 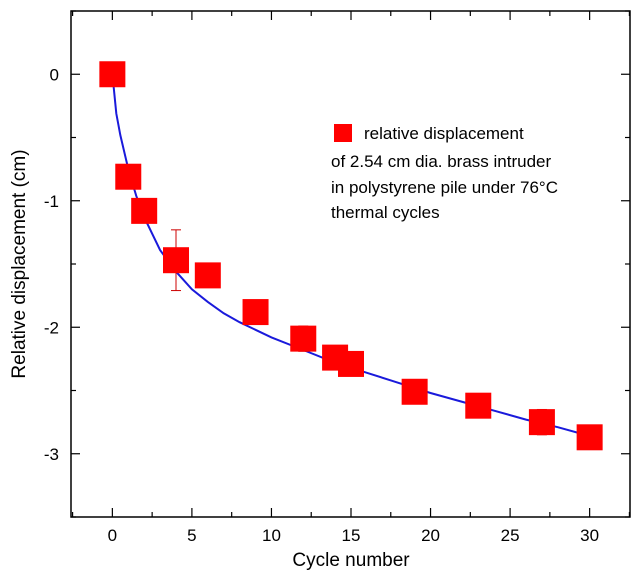 What do you see at coordinates (51, 454) in the screenshot?
I see `y-tick-label: -3` at bounding box center [51, 454].